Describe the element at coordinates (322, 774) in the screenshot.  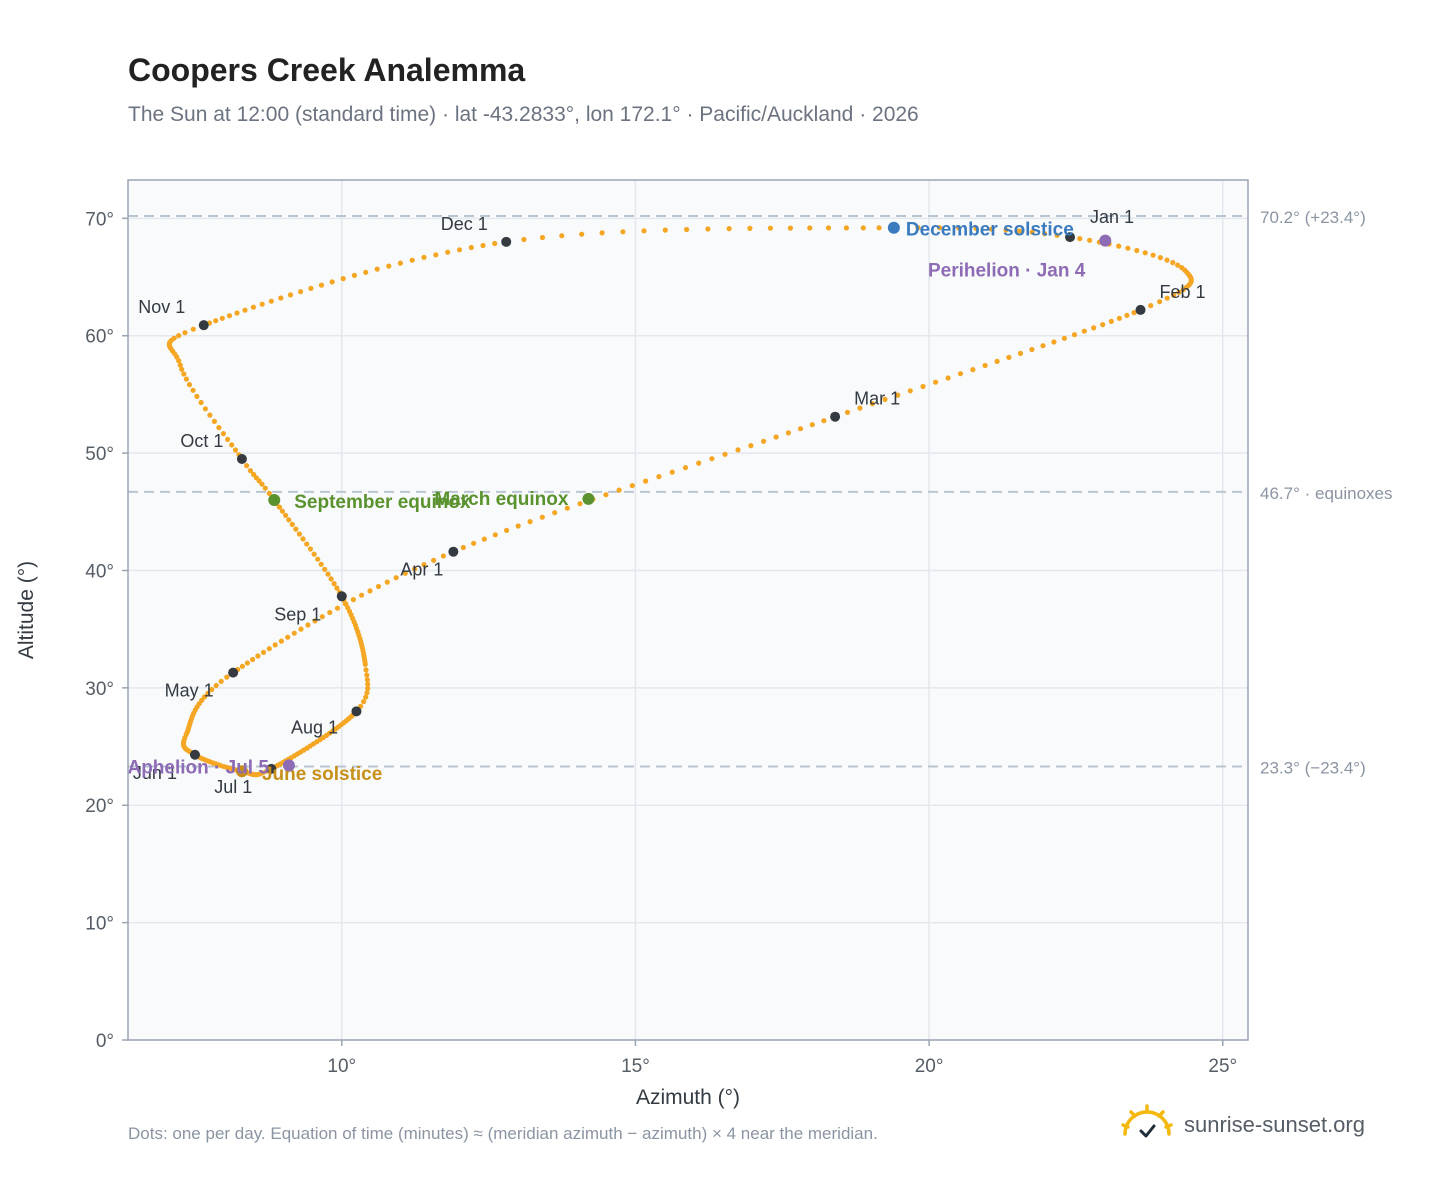
I see `event-label: June solstice` at that location.